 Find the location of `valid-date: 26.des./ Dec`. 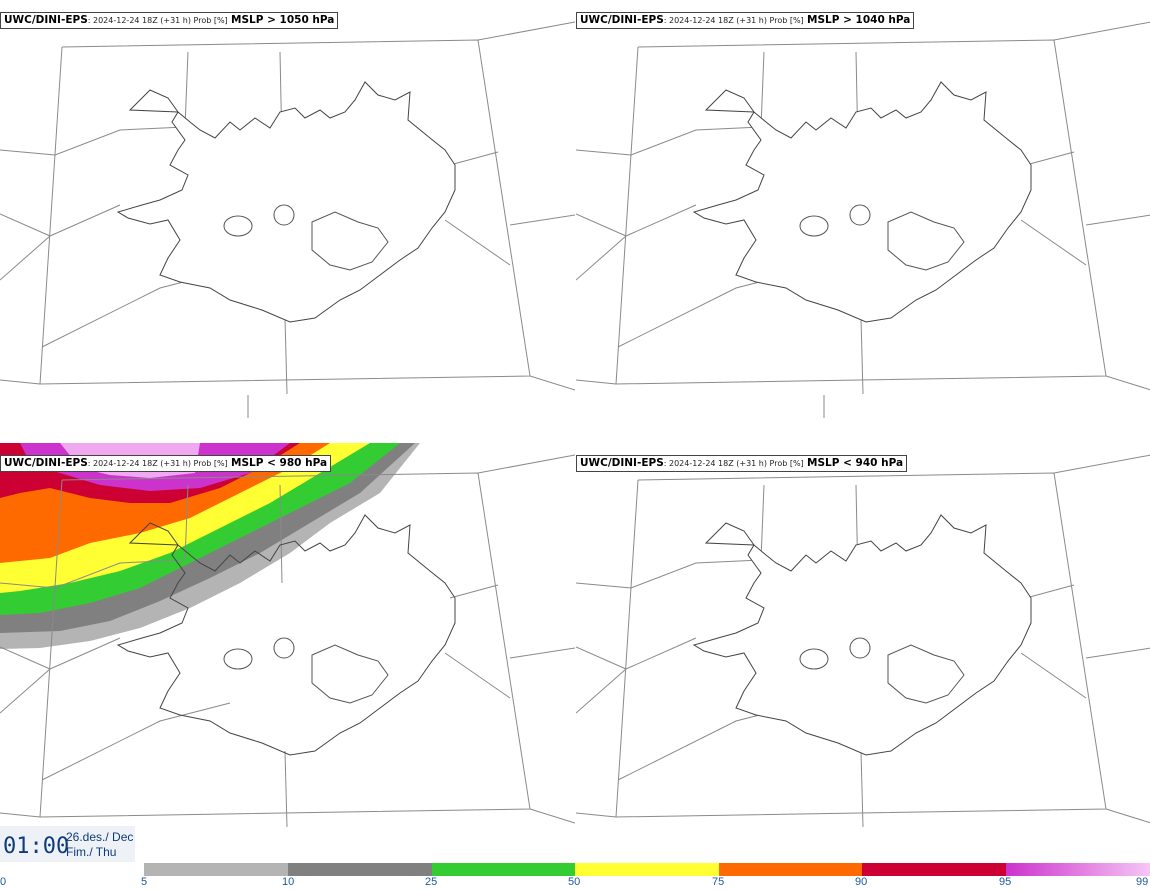

valid-date: 26.des./ Dec is located at coordinates (100, 837).